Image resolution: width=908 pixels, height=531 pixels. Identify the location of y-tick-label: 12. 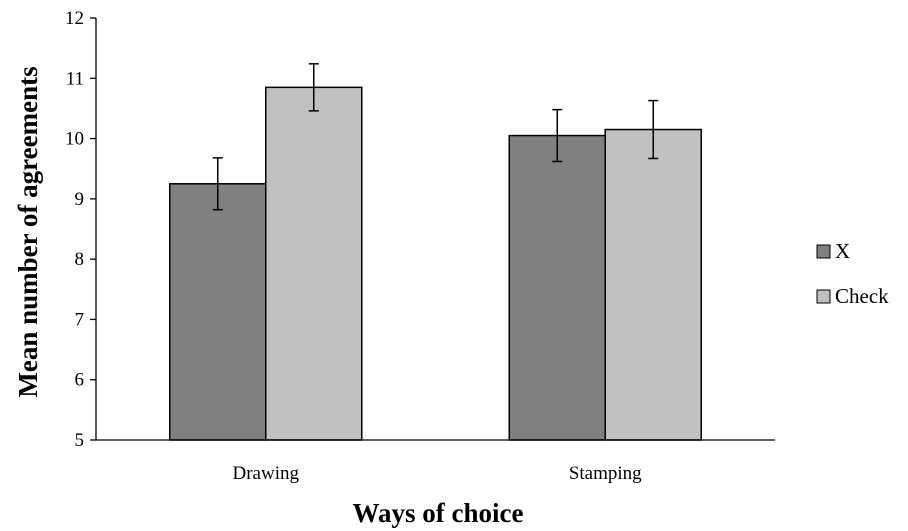
(74, 18).